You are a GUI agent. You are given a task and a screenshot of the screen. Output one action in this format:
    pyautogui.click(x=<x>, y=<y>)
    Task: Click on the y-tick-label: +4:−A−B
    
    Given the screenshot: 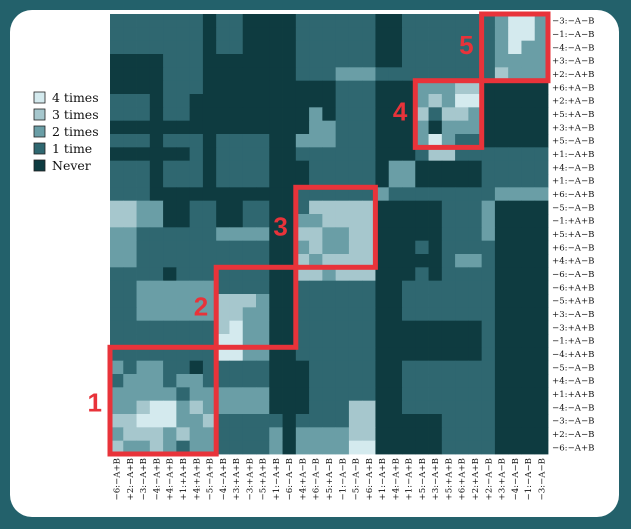 What is the action you would take?
    pyautogui.click(x=573, y=168)
    